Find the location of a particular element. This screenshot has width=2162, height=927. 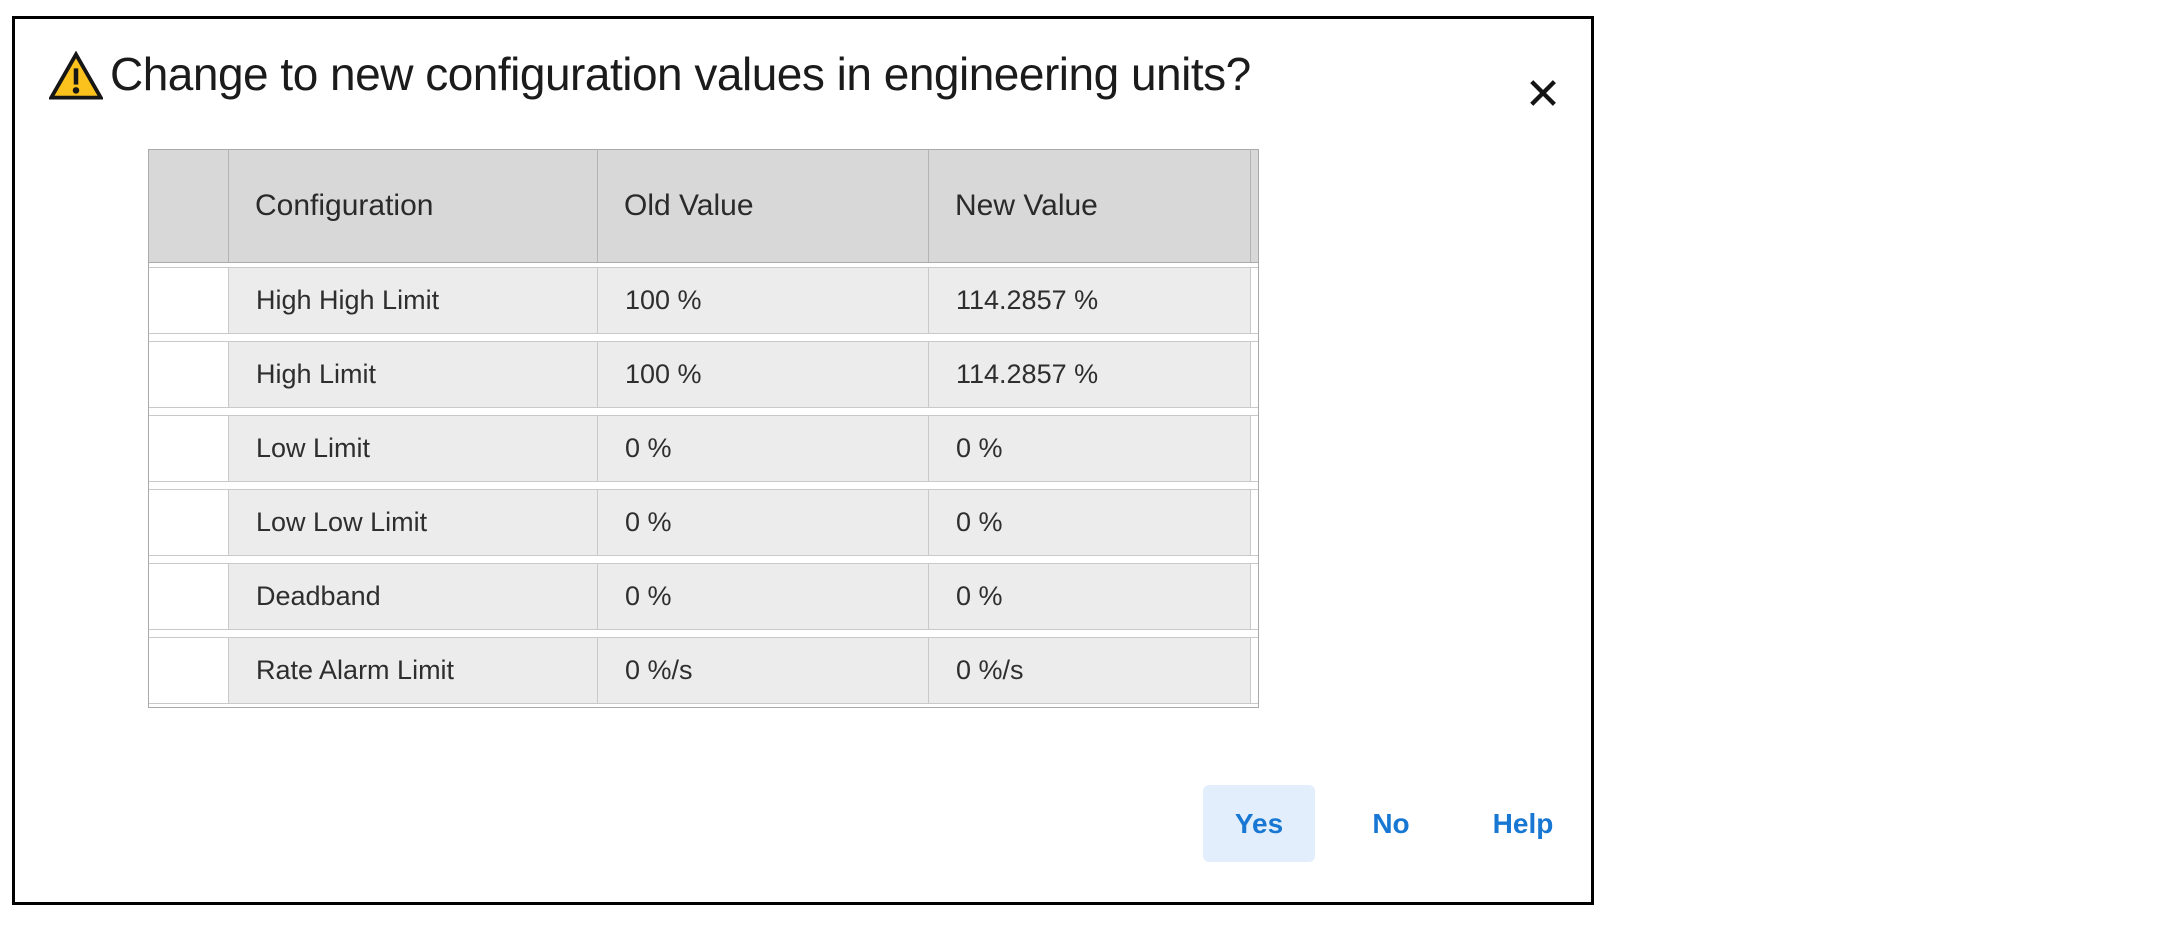

table-row: Low Low Limit 0 % 0 % is located at coordinates (703, 522).